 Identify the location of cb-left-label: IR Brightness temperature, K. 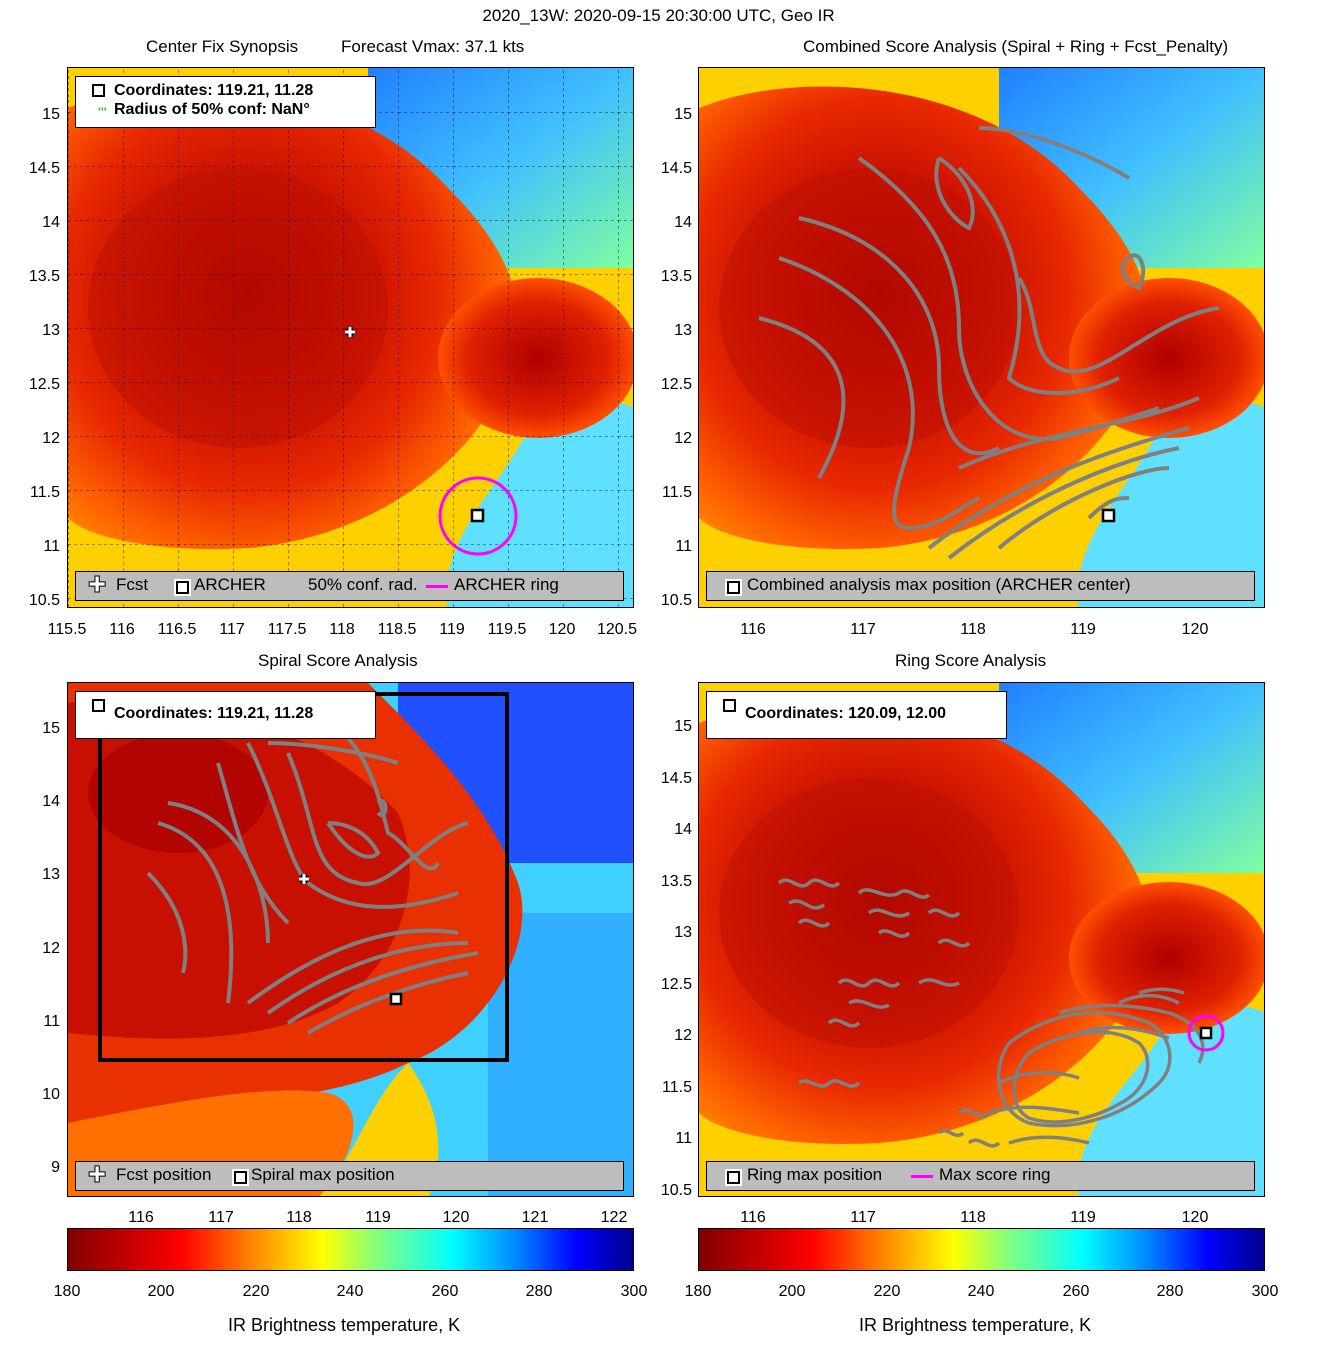
(344, 1325).